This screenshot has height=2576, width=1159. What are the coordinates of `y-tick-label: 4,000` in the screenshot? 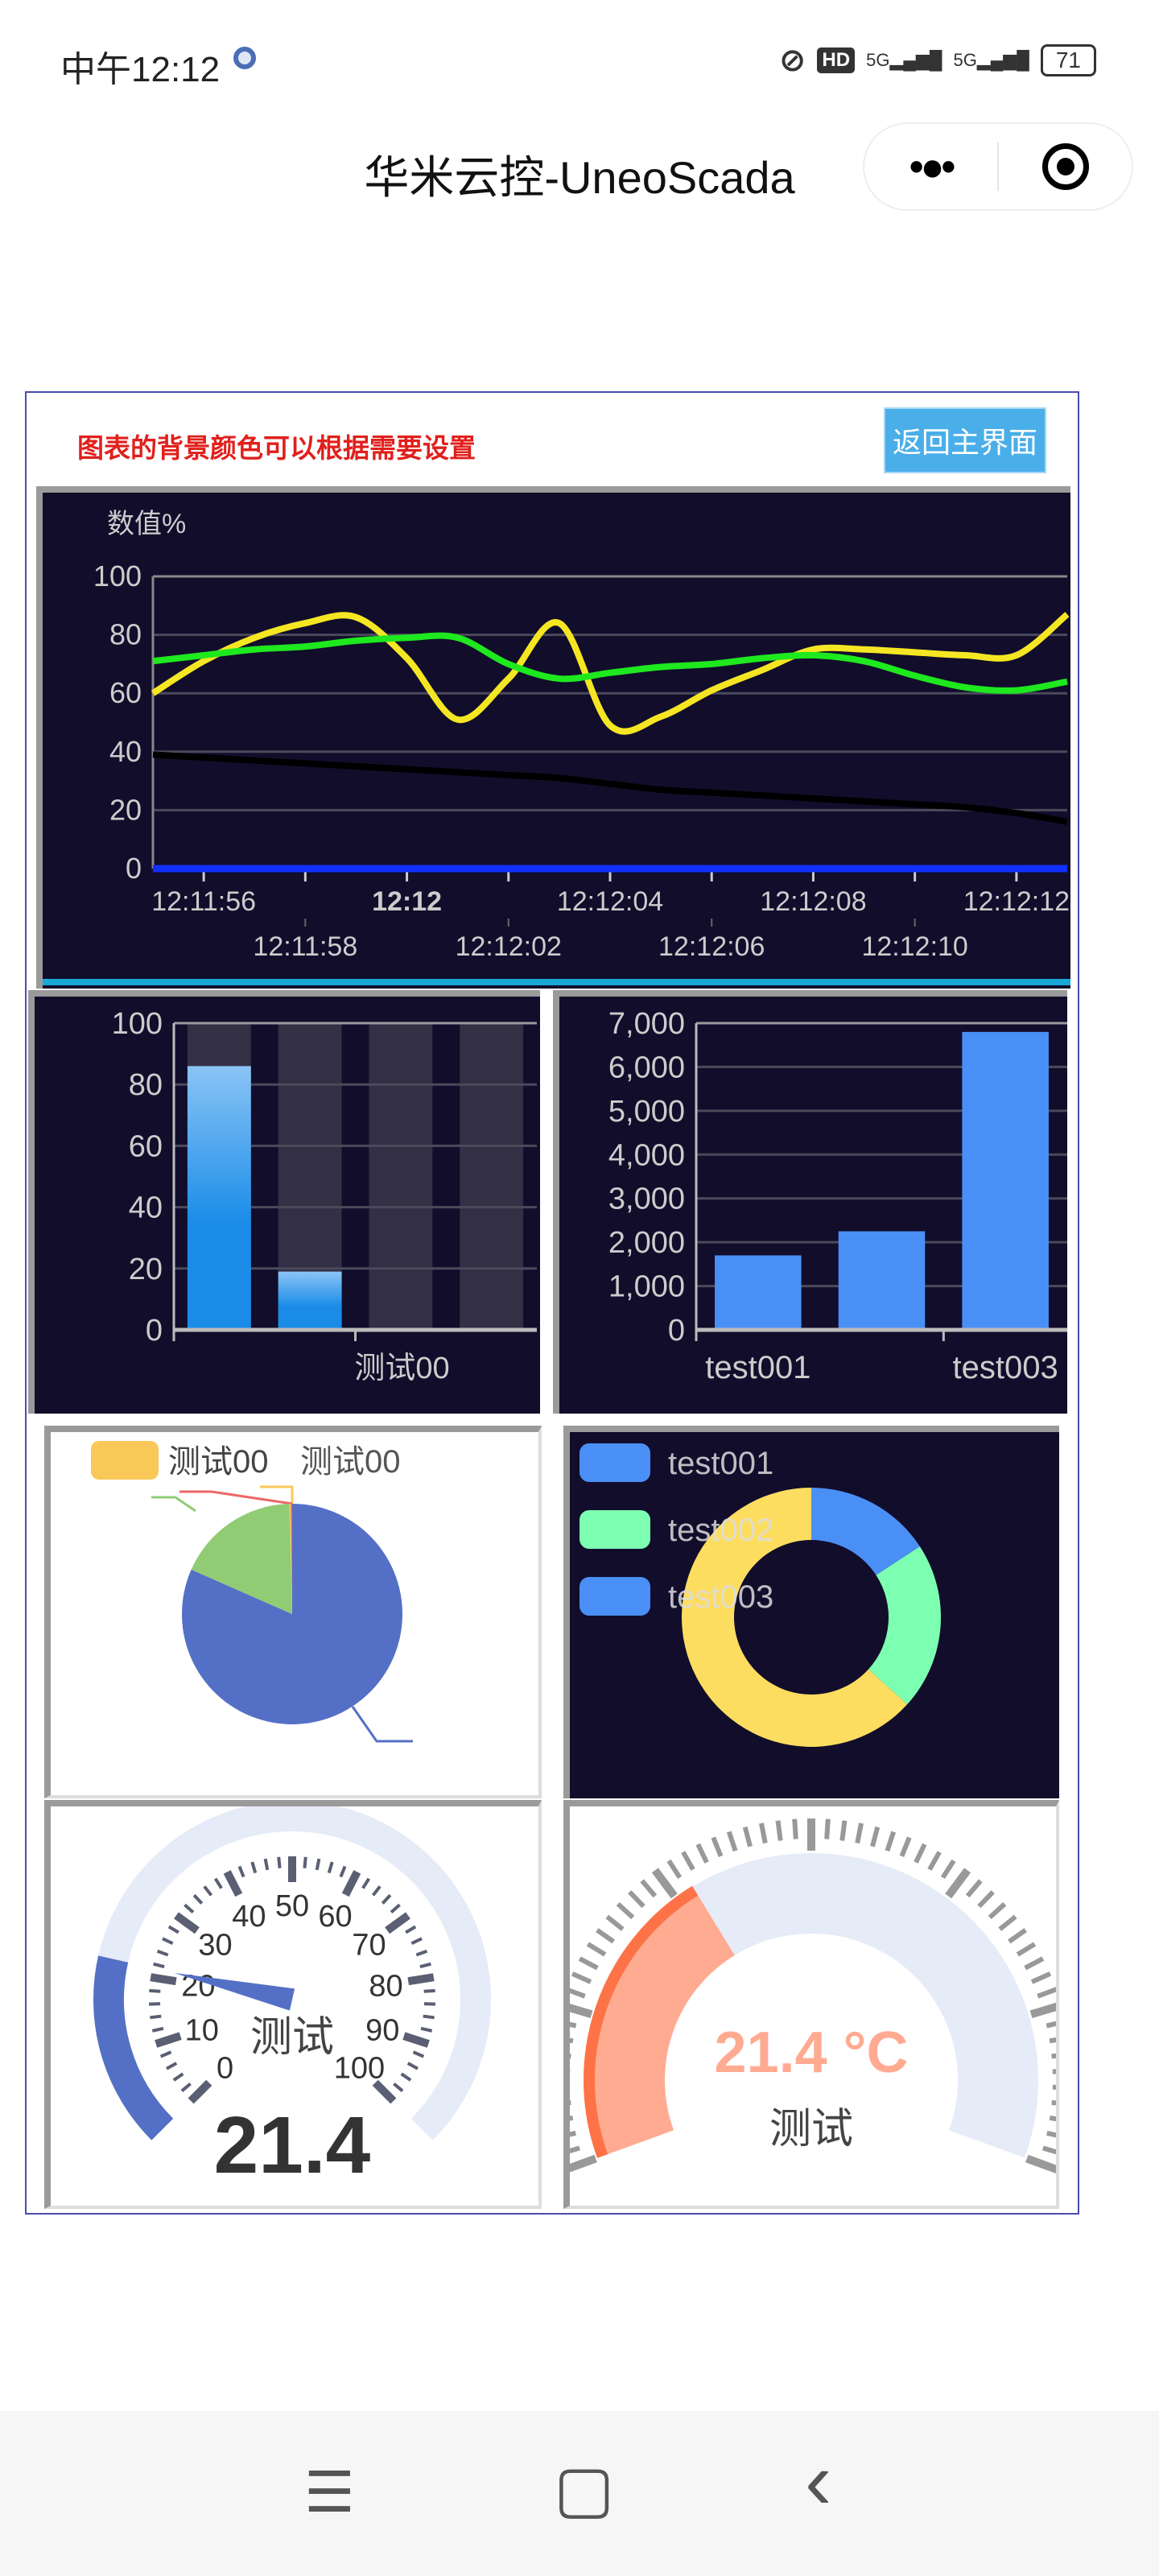 It's located at (646, 1155).